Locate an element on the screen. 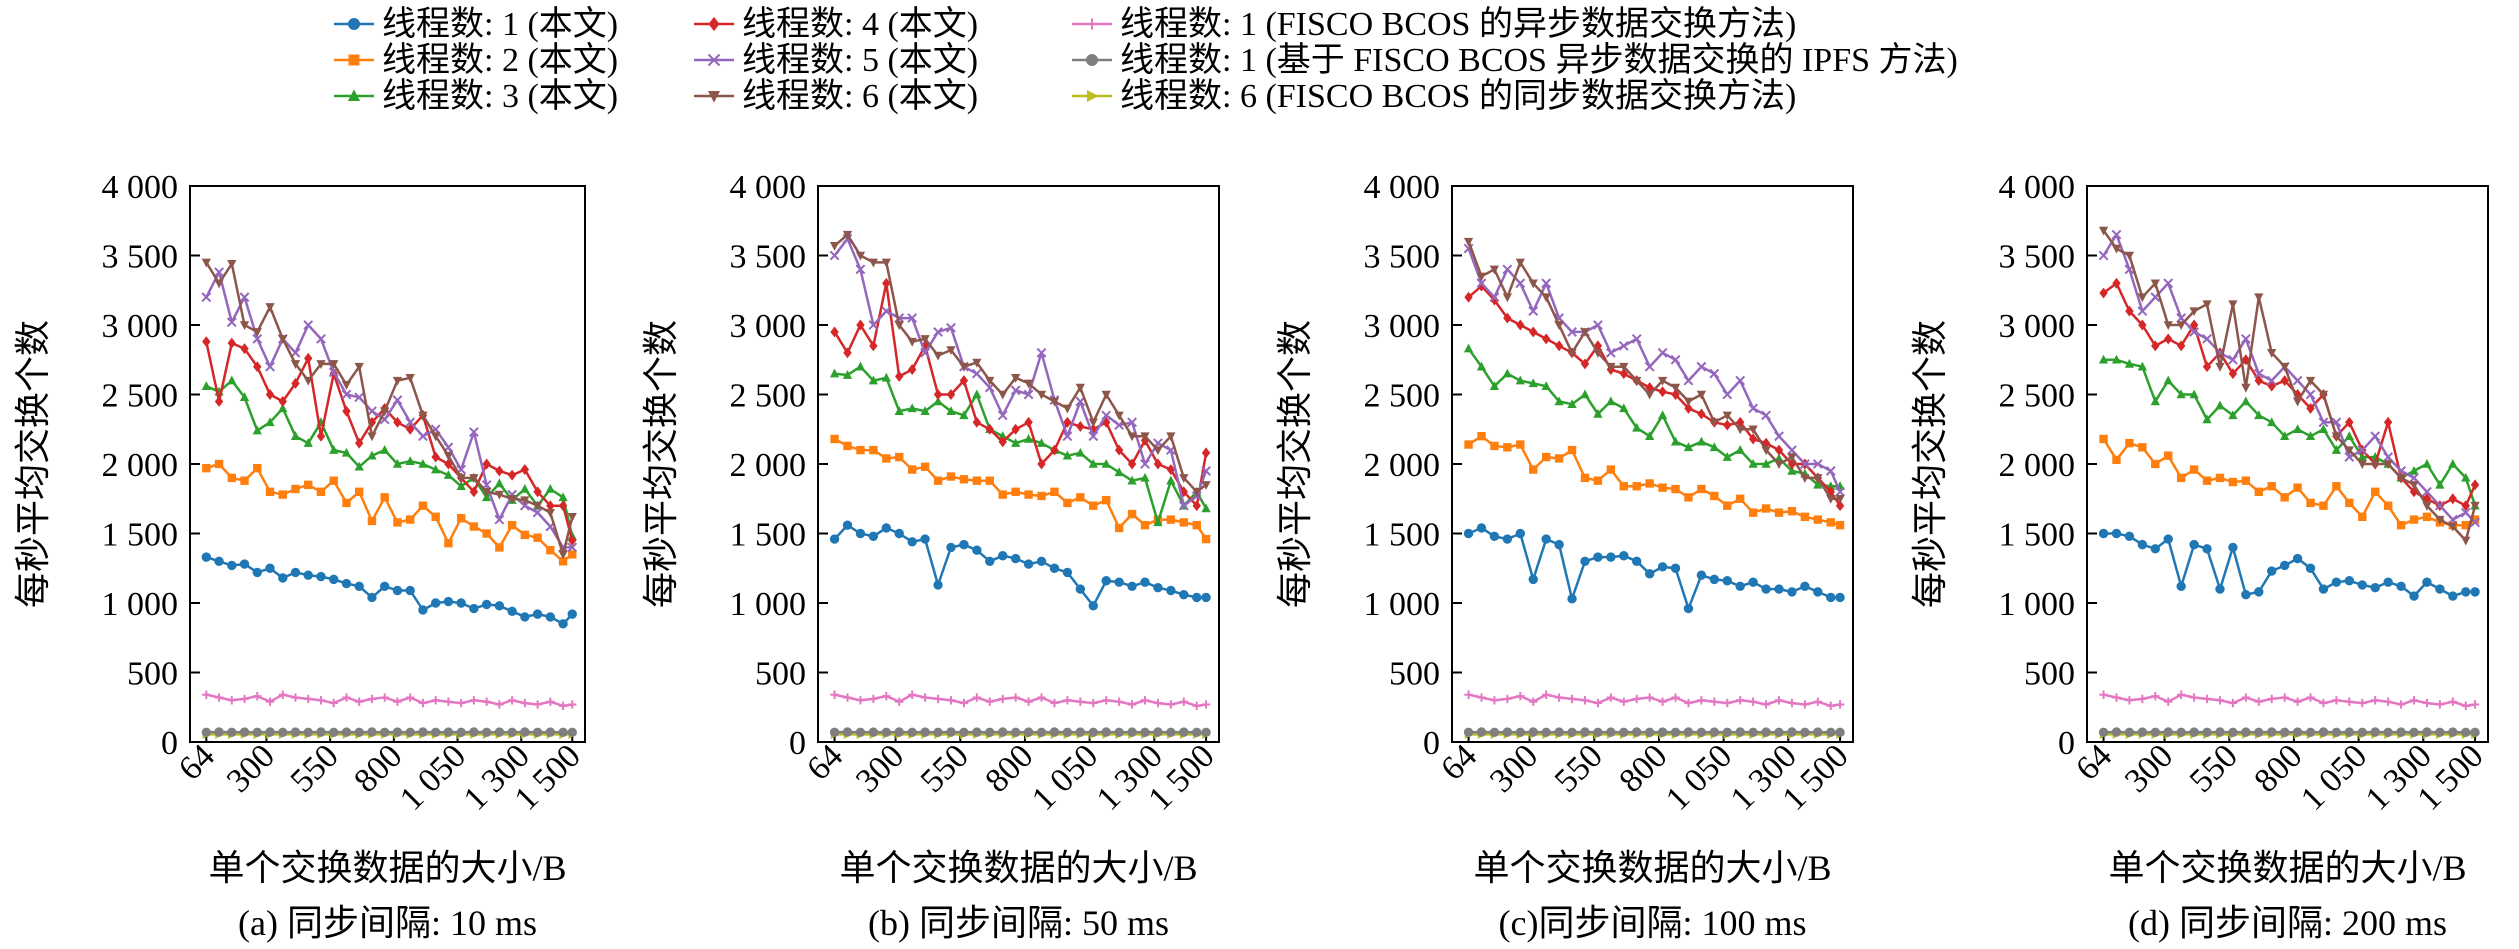  x-tick-label: 64 is located at coordinates (197, 762).